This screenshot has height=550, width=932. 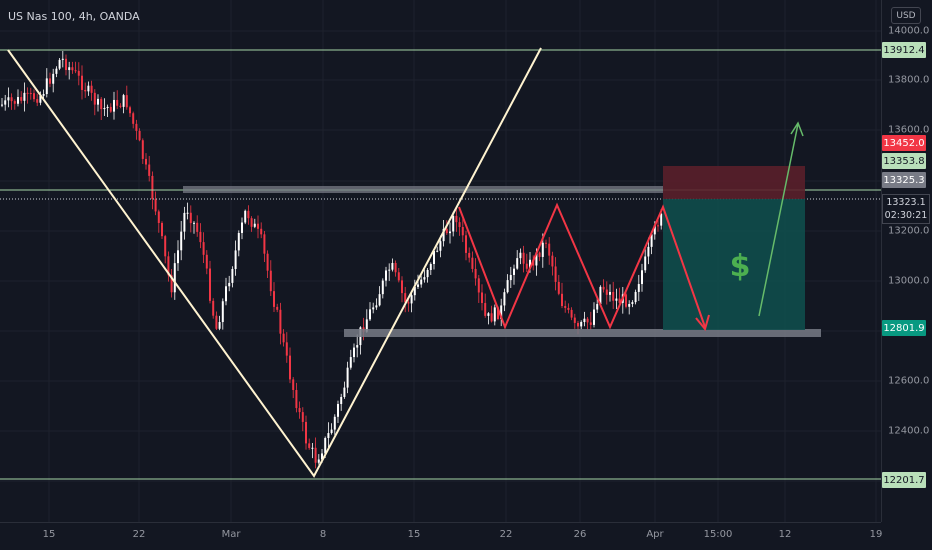 I want to click on bullish-arrowhead, so click(x=797, y=129).